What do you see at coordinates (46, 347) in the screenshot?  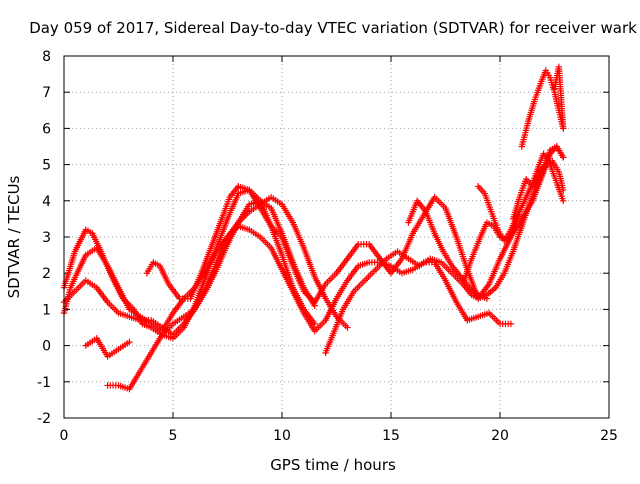 I see `y-tick-label: 0` at bounding box center [46, 347].